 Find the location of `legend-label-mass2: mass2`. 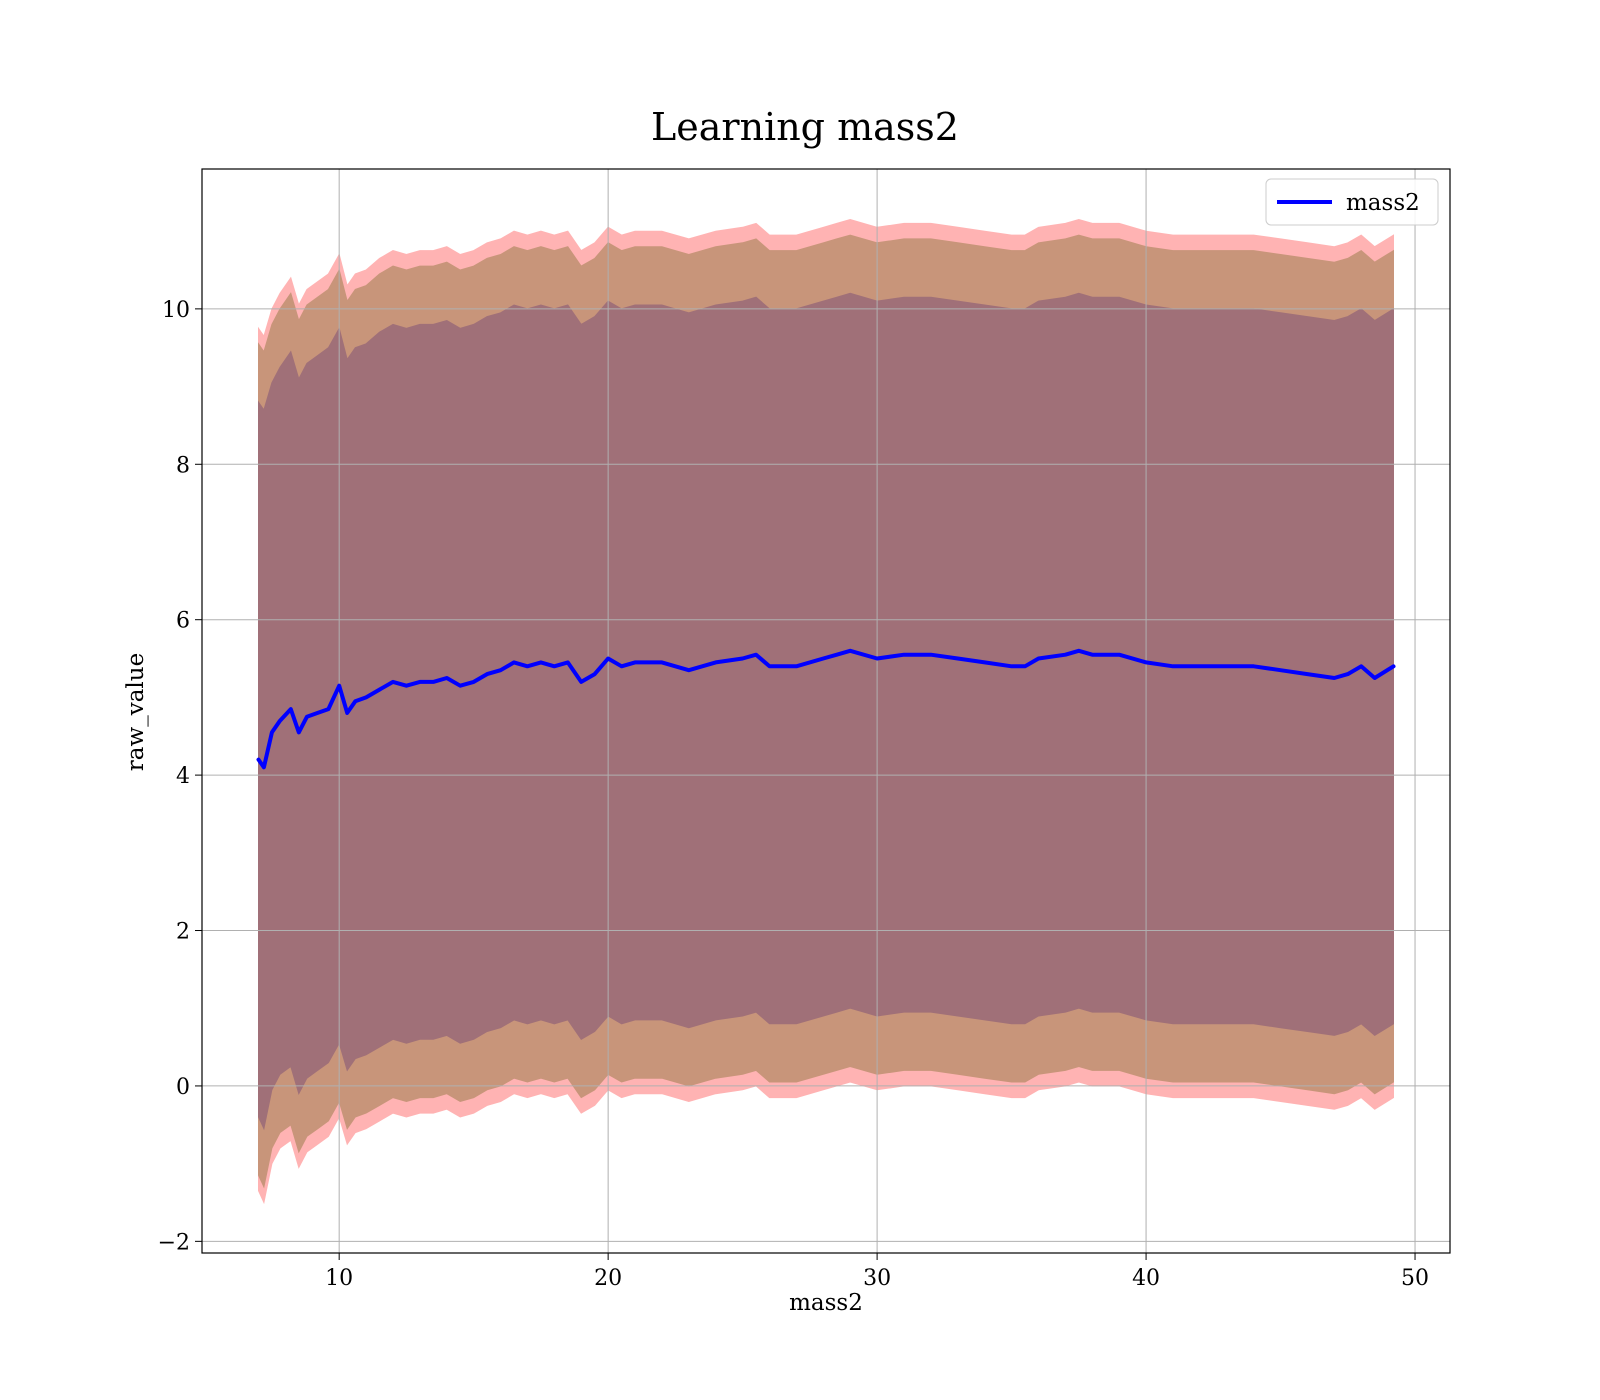

legend-label-mass2: mass2 is located at coordinates (1383, 203).